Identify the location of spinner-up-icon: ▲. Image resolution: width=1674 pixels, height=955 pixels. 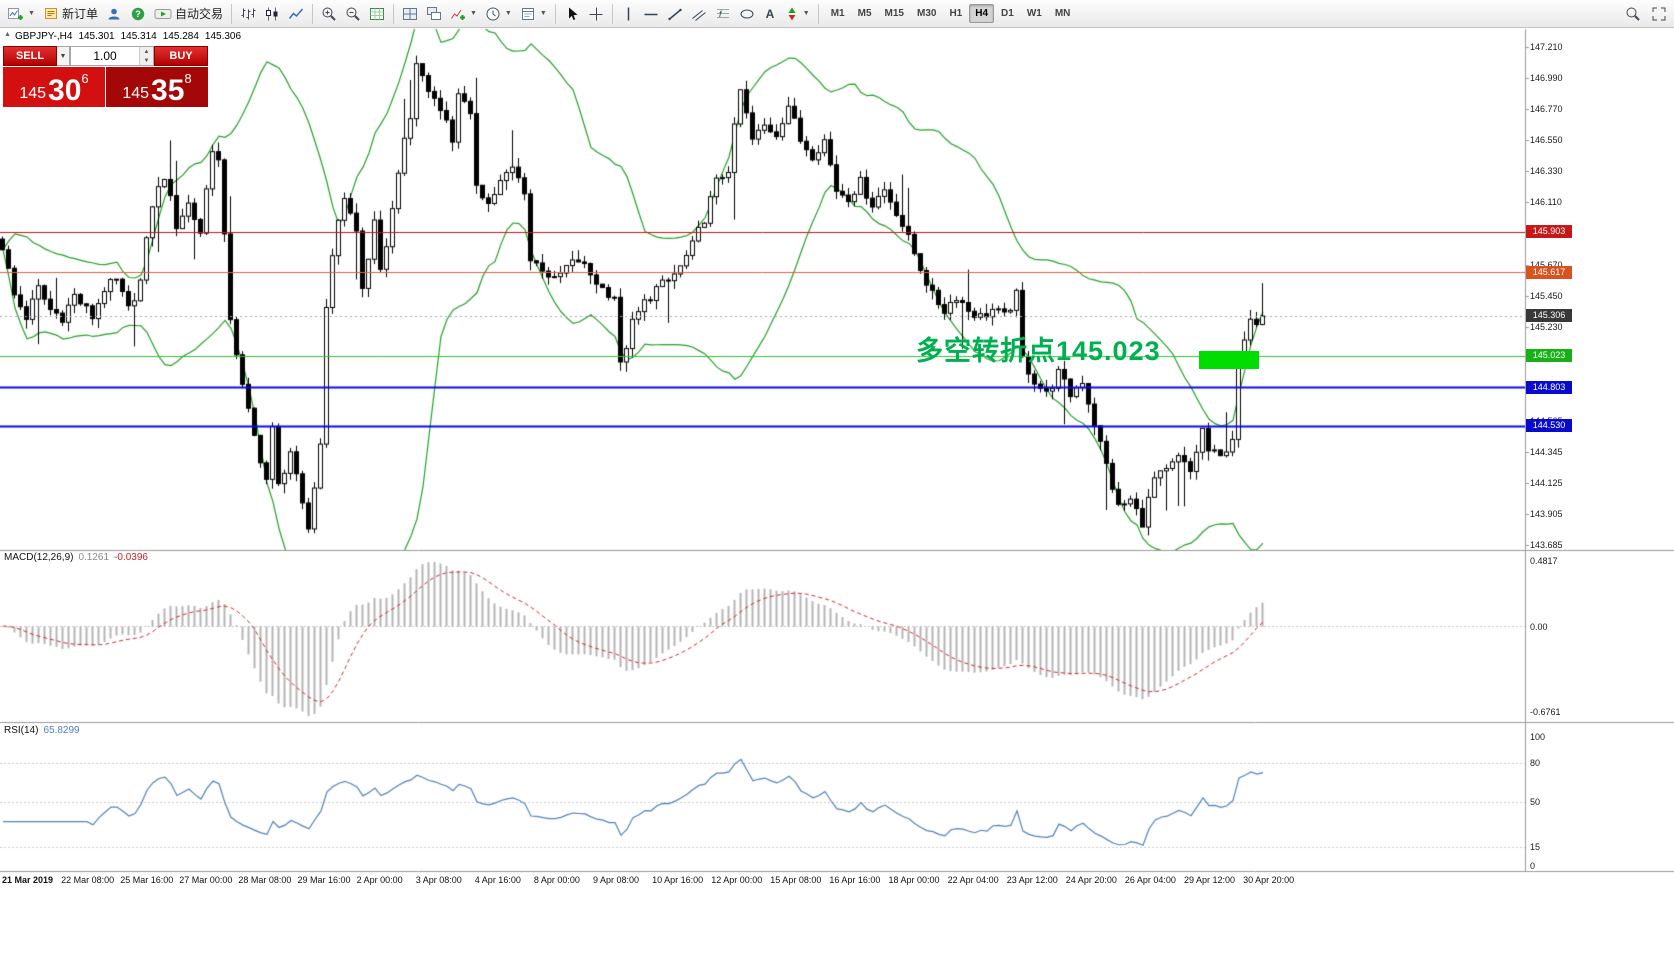
(146, 51).